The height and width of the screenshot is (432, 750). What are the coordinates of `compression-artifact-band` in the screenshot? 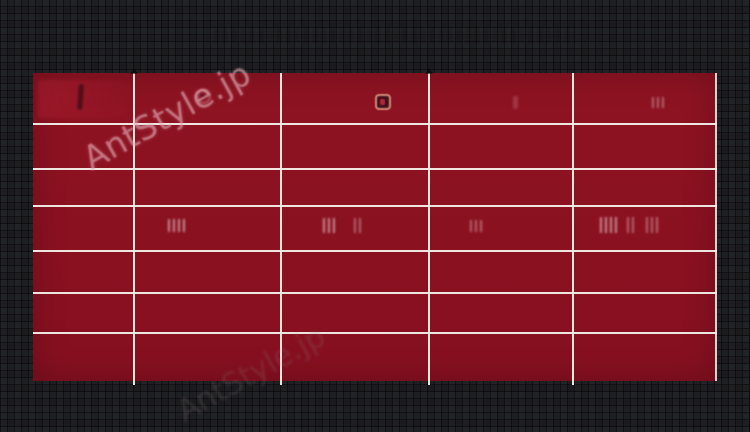 It's located at (392, 35).